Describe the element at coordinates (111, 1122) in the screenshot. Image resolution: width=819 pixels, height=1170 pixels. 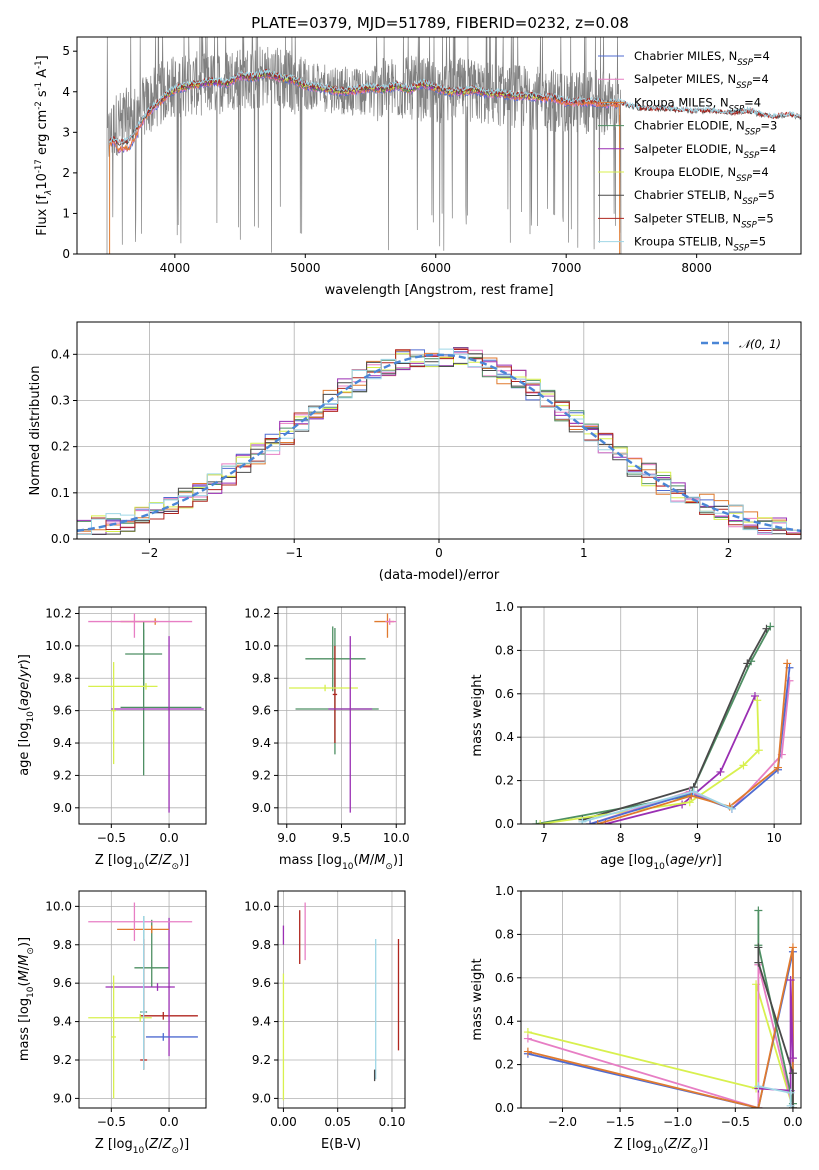
I see `x-tick-label: −0.5` at that location.